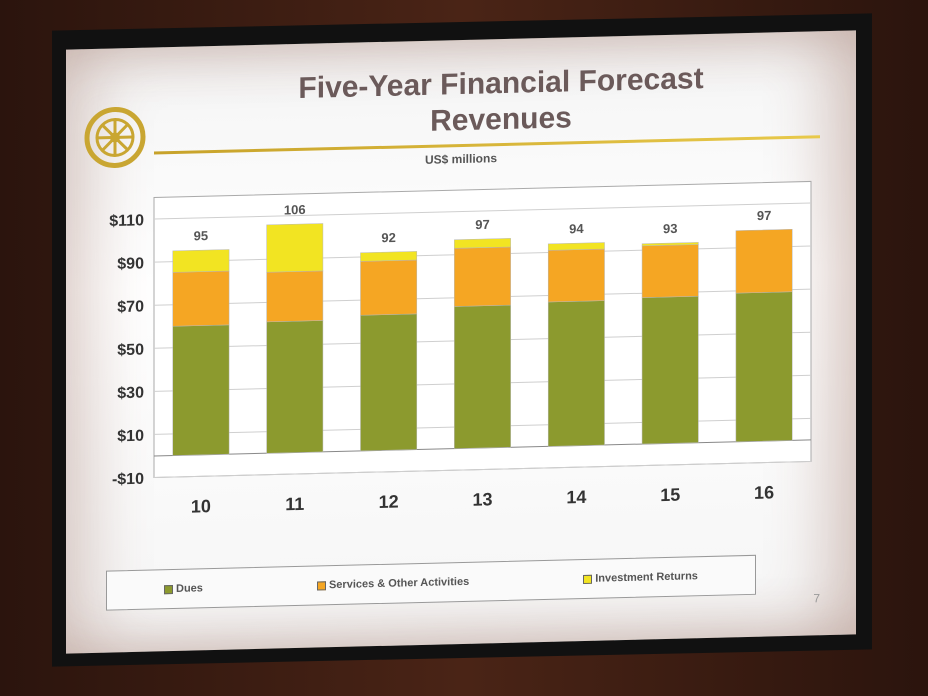 The width and height of the screenshot is (928, 696). Describe the element at coordinates (764, 492) in the screenshot. I see `x-tick-label: 16` at that location.